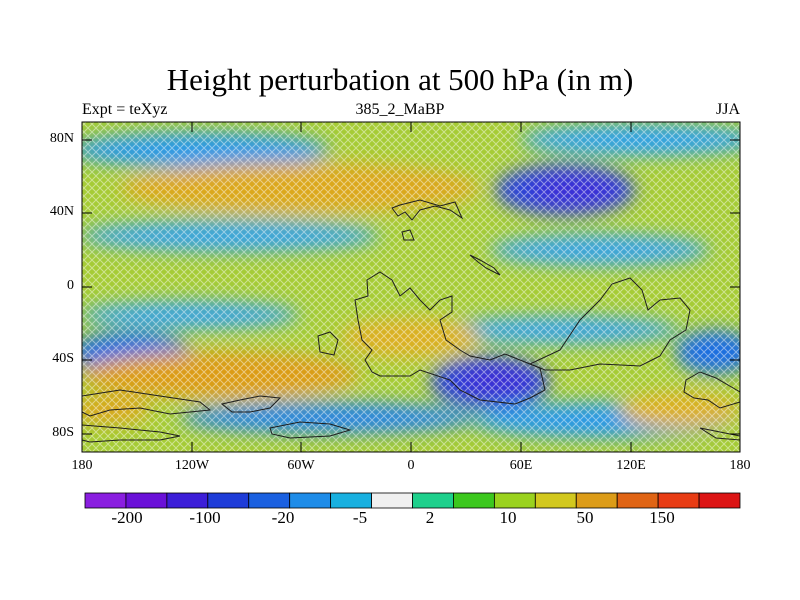 The image size is (800, 600). Describe the element at coordinates (205, 517) in the screenshot. I see `colorbar-label: -100` at that location.